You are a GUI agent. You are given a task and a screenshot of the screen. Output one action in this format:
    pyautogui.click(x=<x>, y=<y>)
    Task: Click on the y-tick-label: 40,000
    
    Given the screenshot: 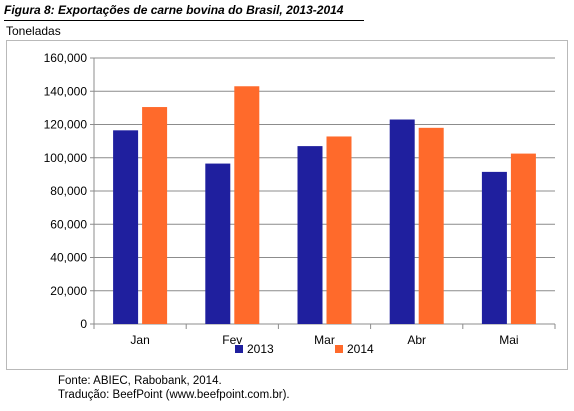 What is the action you would take?
    pyautogui.click(x=68, y=258)
    